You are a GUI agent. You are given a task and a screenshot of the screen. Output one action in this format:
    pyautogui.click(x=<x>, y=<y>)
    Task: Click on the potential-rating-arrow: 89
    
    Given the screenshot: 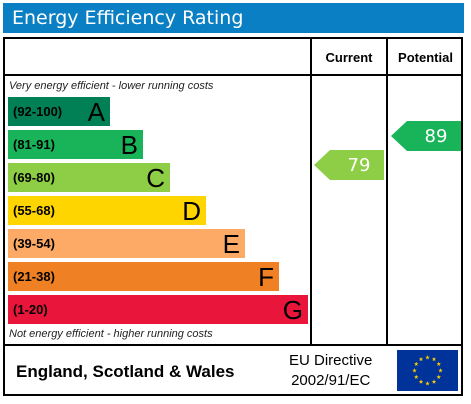 What is the action you would take?
    pyautogui.click(x=426, y=136)
    